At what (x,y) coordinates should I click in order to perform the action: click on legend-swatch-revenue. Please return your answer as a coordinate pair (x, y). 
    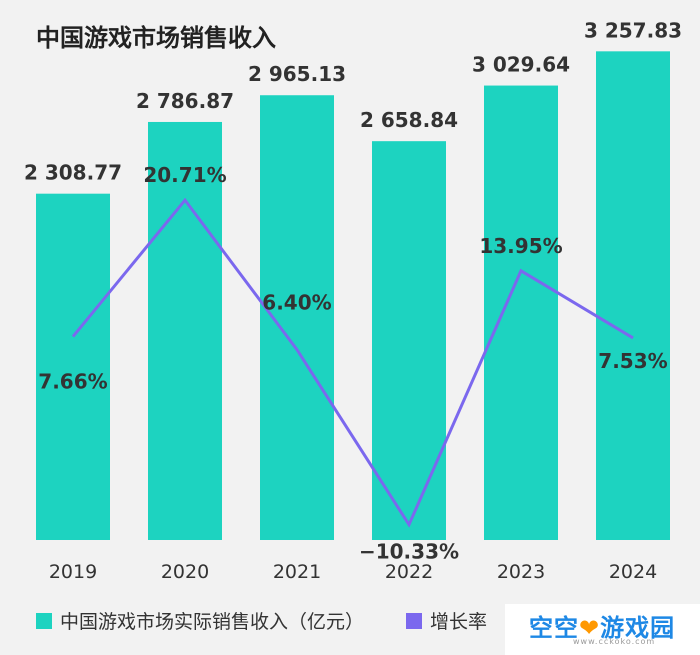
    Looking at the image, I should click on (44, 620).